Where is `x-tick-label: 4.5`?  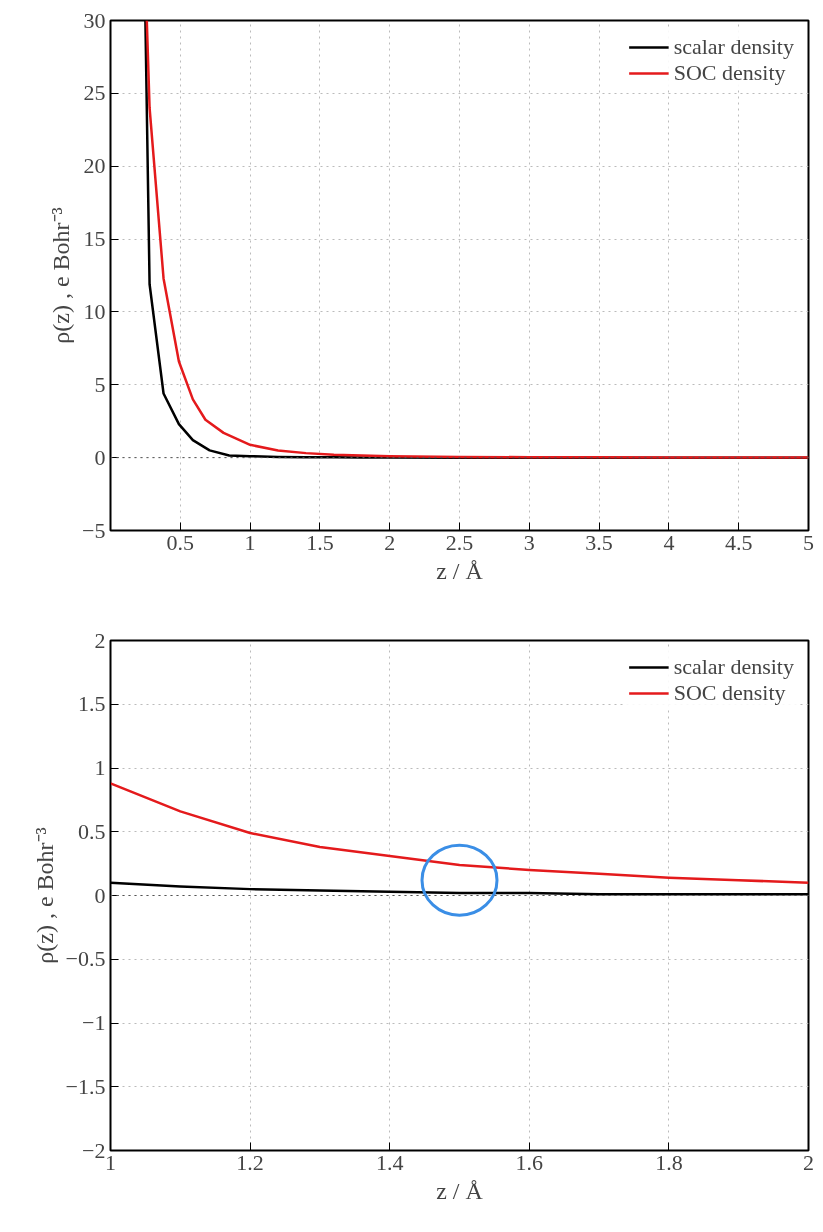
x-tick-label: 4.5 is located at coordinates (738, 542).